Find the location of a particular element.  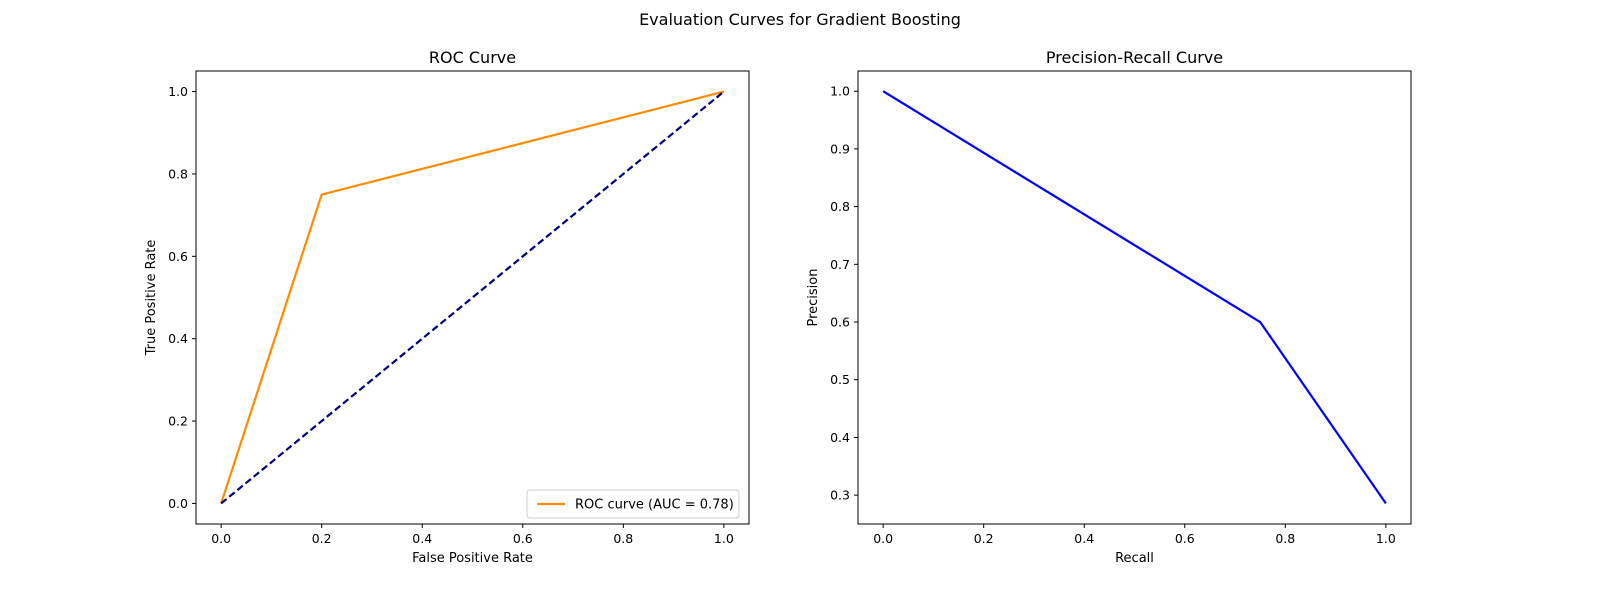

pr-y-tick-label: 0.3 is located at coordinates (840, 495).